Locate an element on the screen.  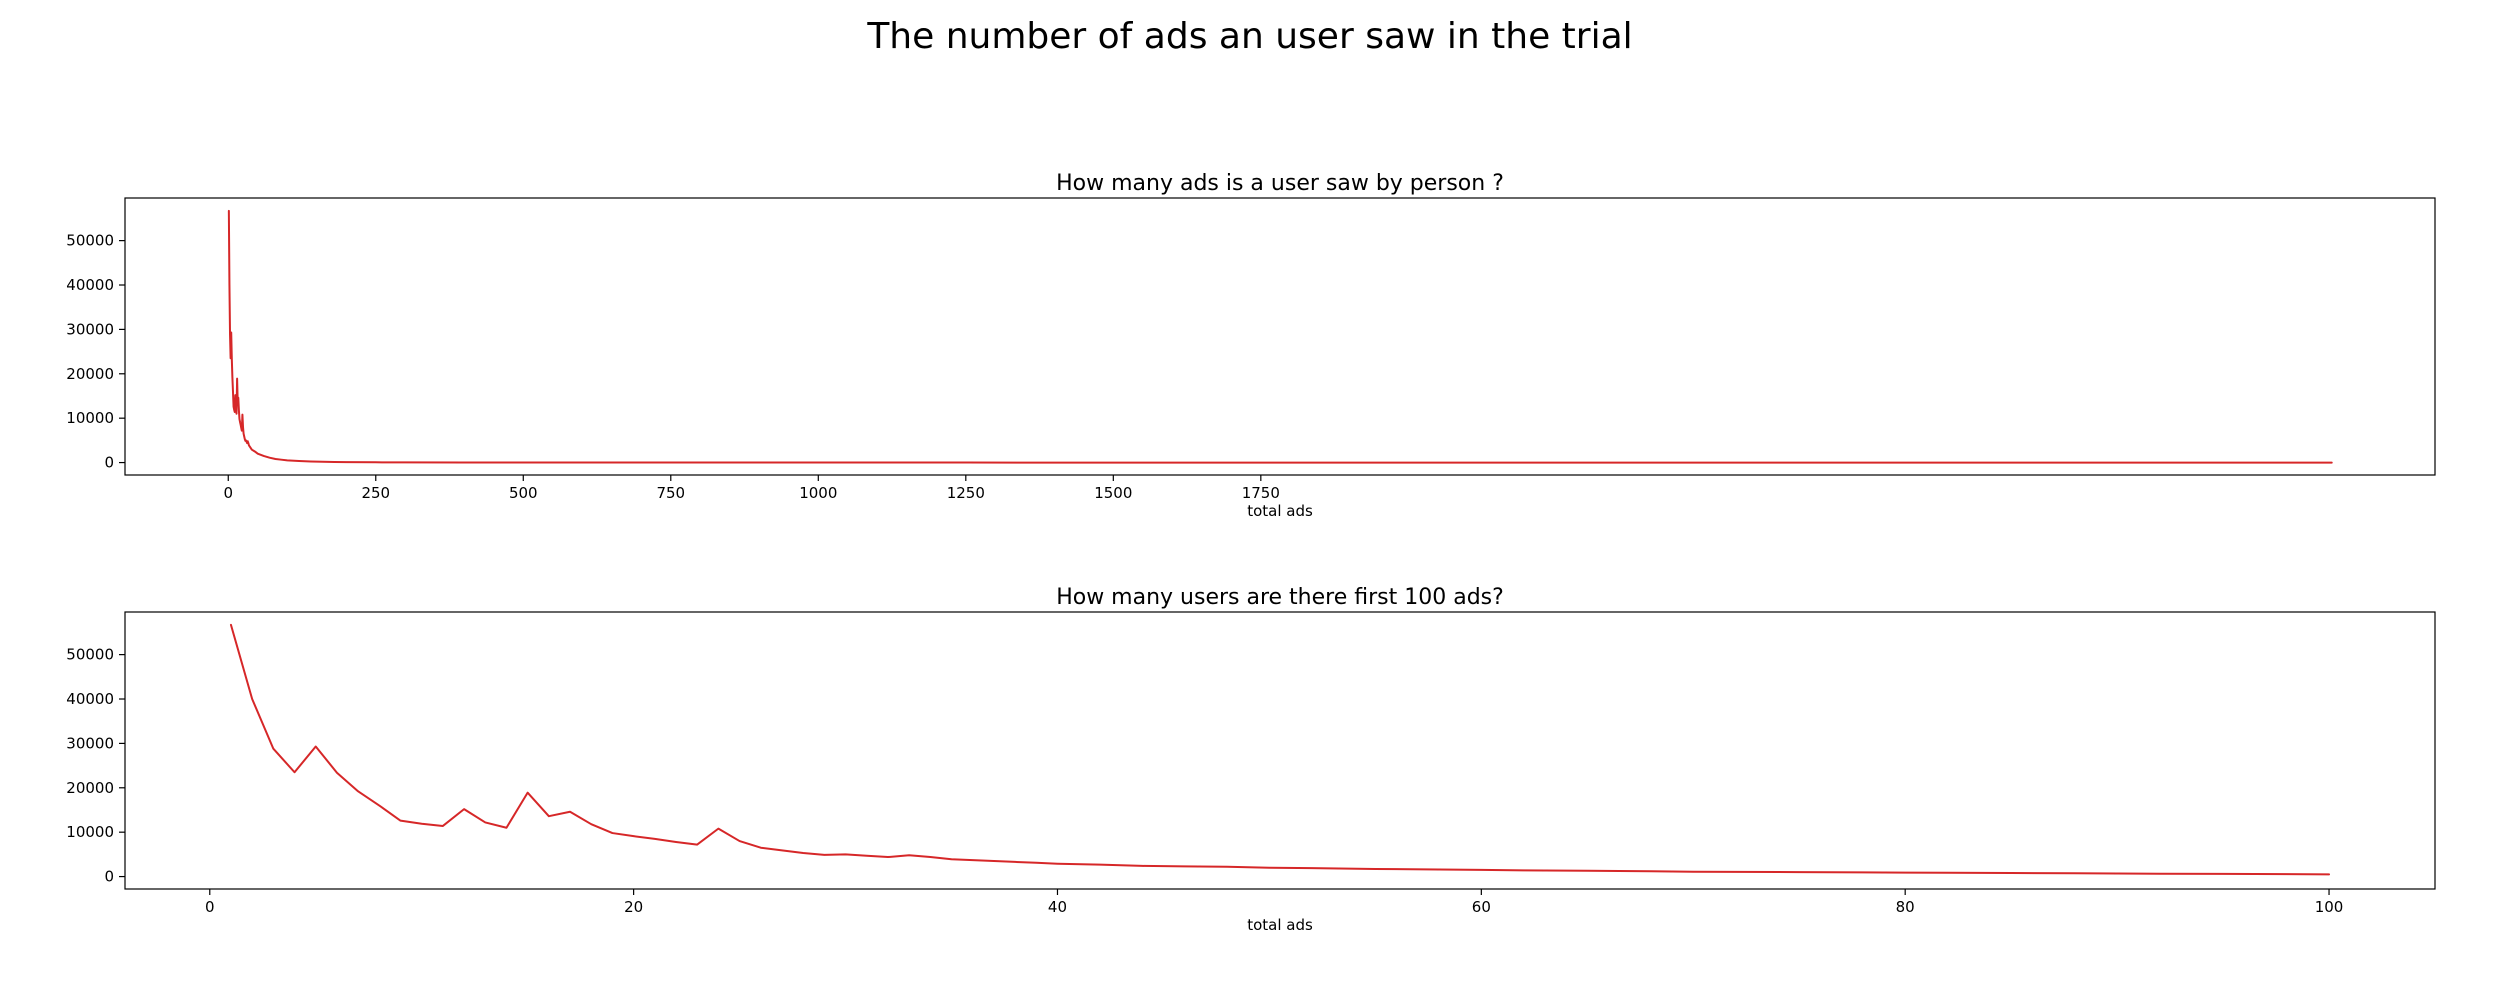
chart-top-y-tick-label: 10000 is located at coordinates (90, 418).